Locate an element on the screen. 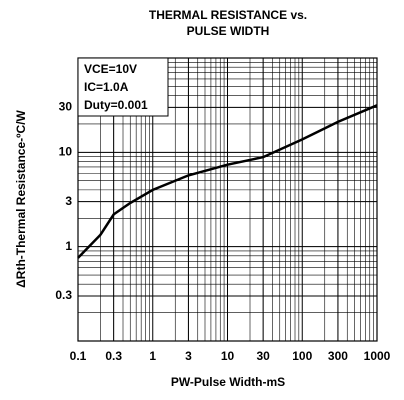 The image size is (404, 400). x-tick-label: 3 is located at coordinates (188, 356).